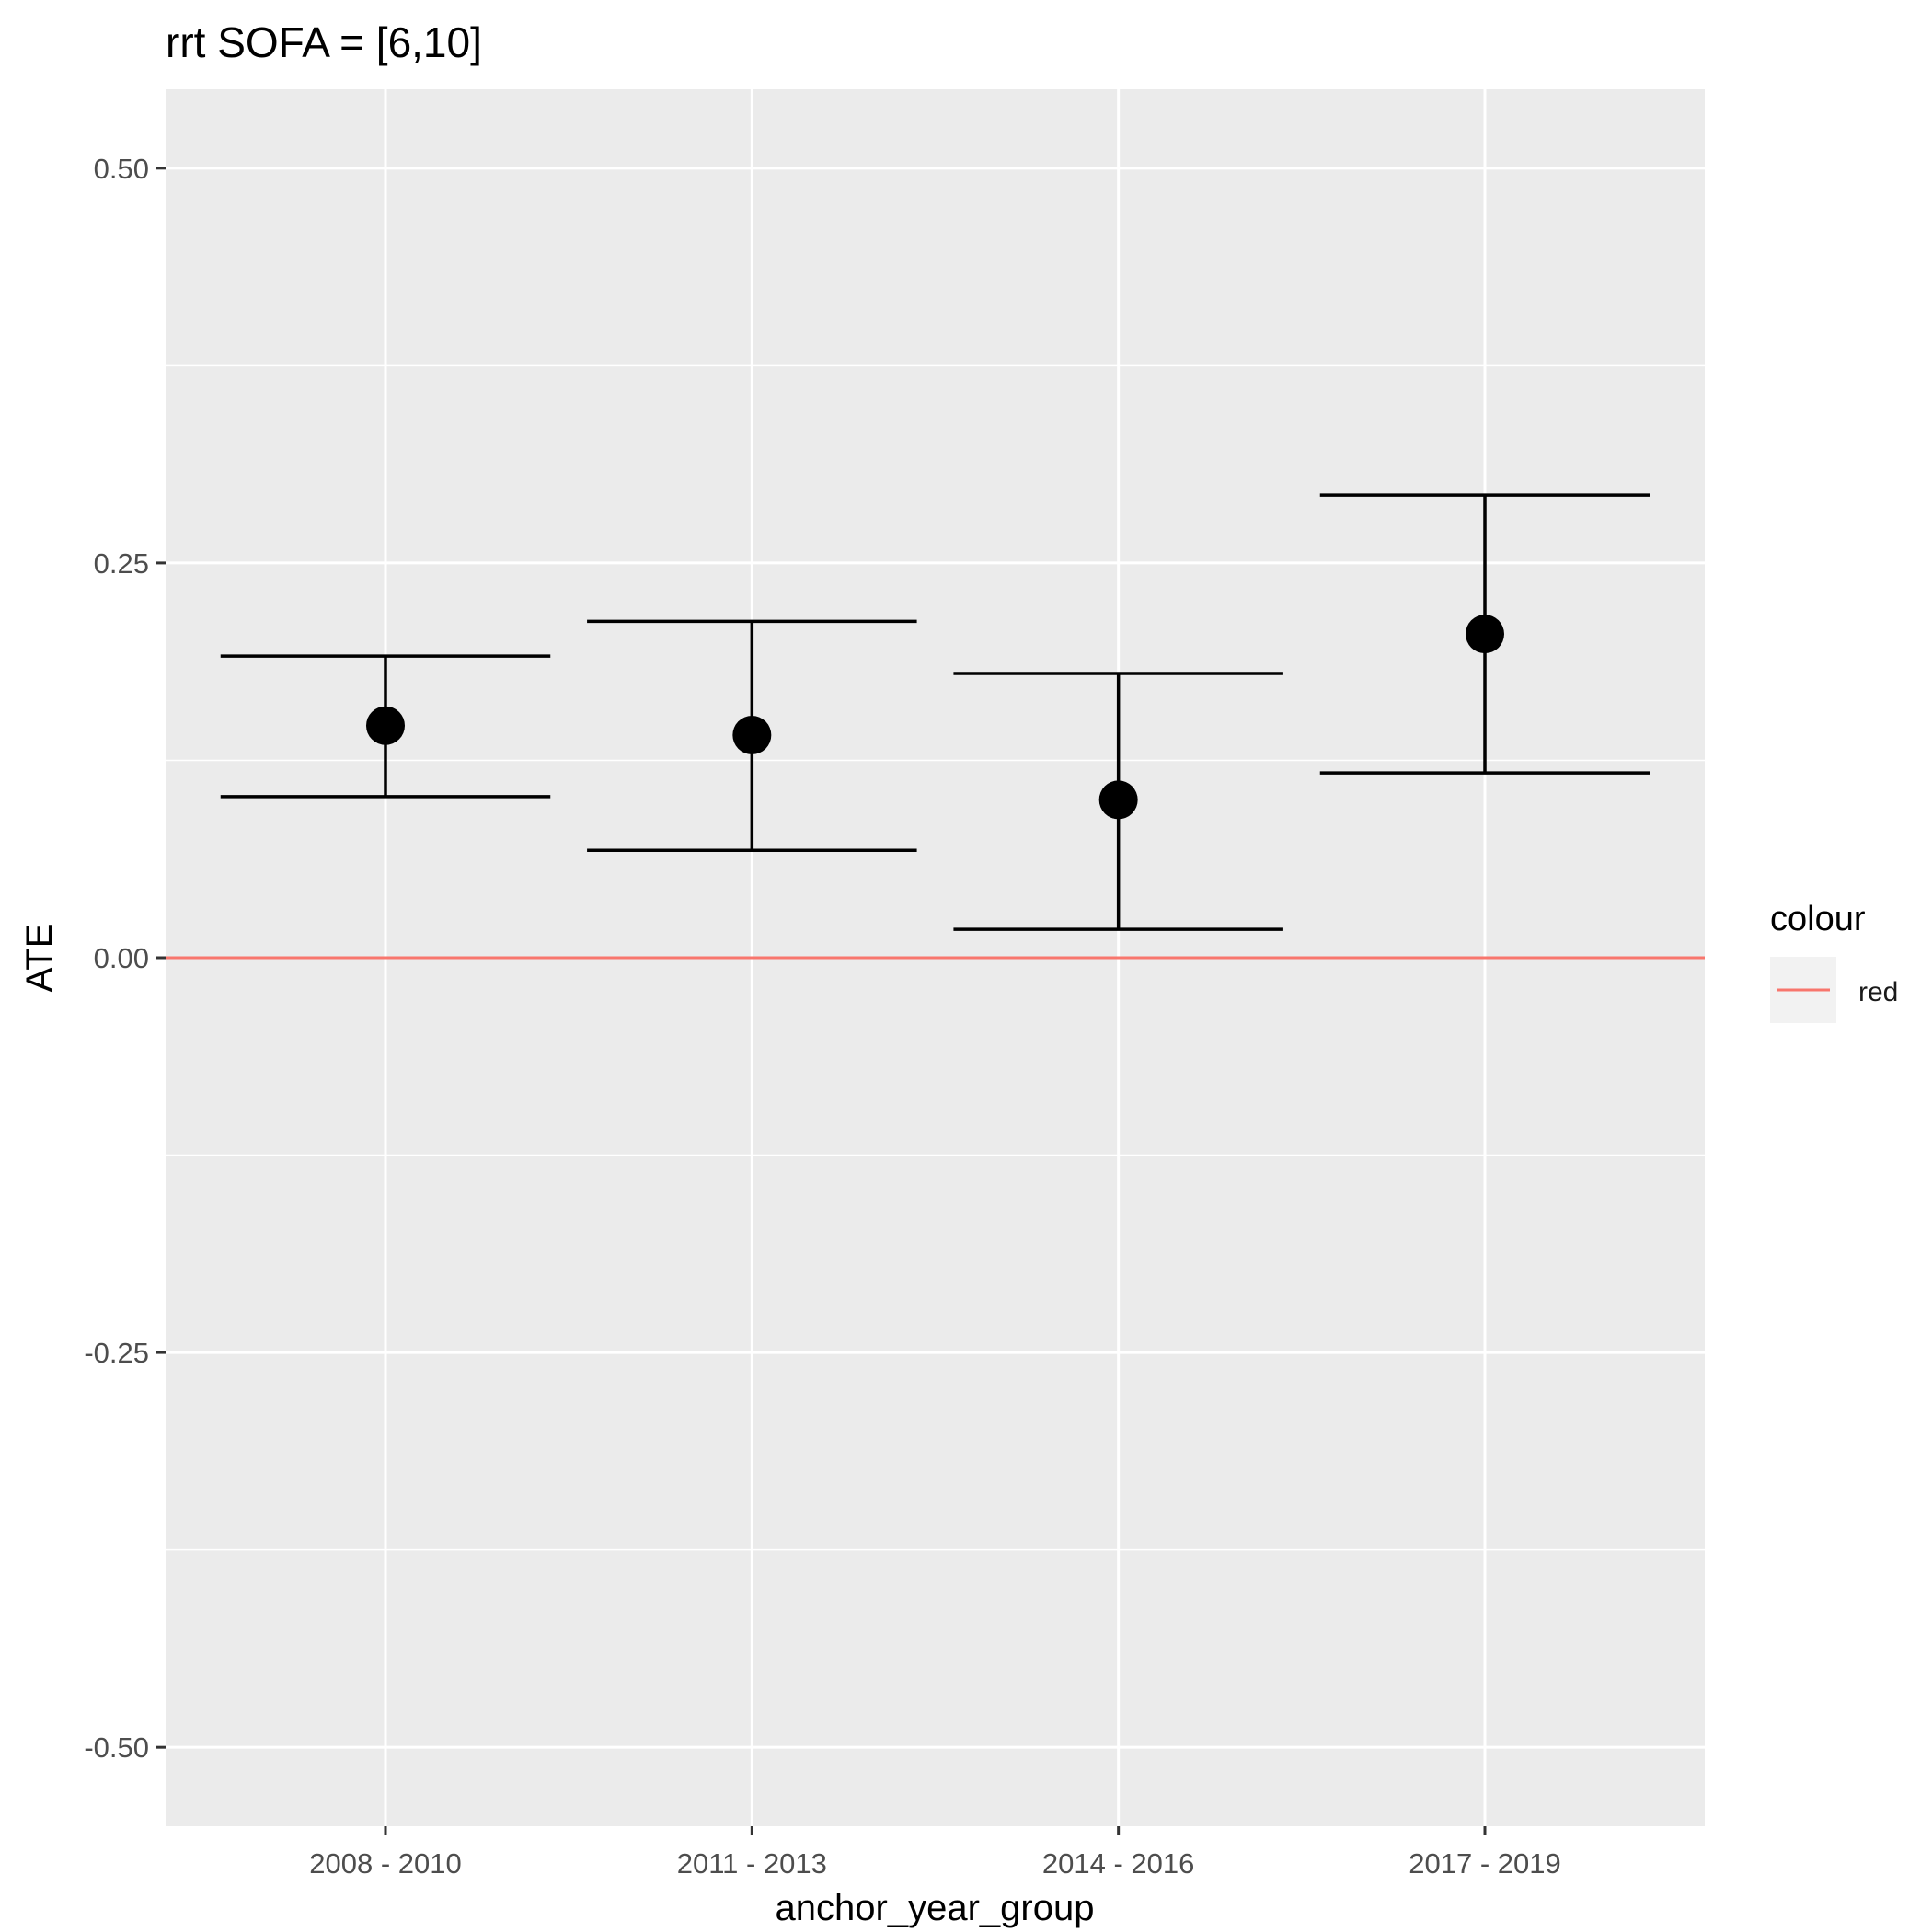 The width and height of the screenshot is (1932, 1932). What do you see at coordinates (121, 169) in the screenshot?
I see `y-tick-label: 0.50` at bounding box center [121, 169].